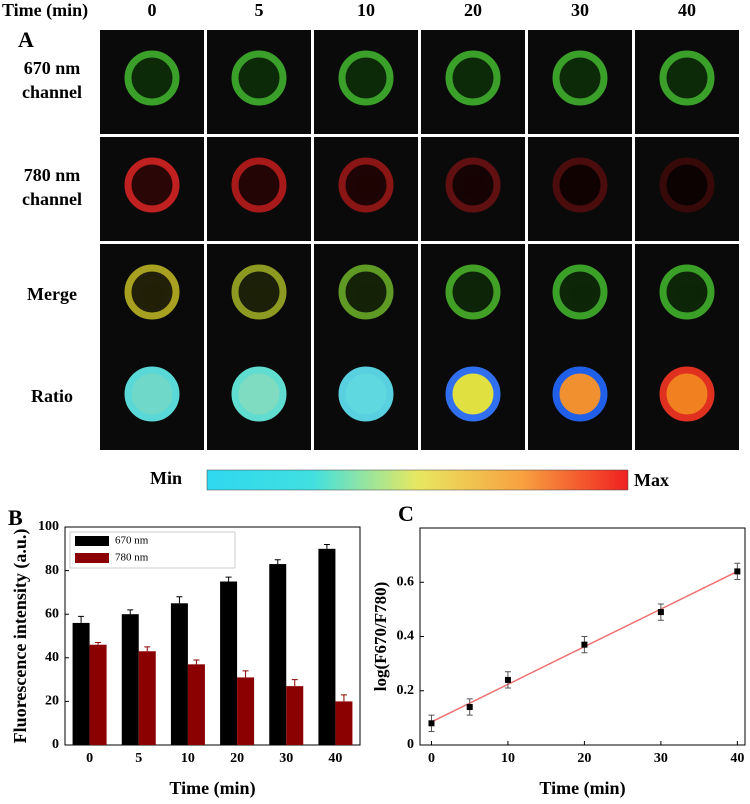 The image size is (750, 804). Describe the element at coordinates (52, 294) in the screenshot. I see `row-label: Merge` at that location.